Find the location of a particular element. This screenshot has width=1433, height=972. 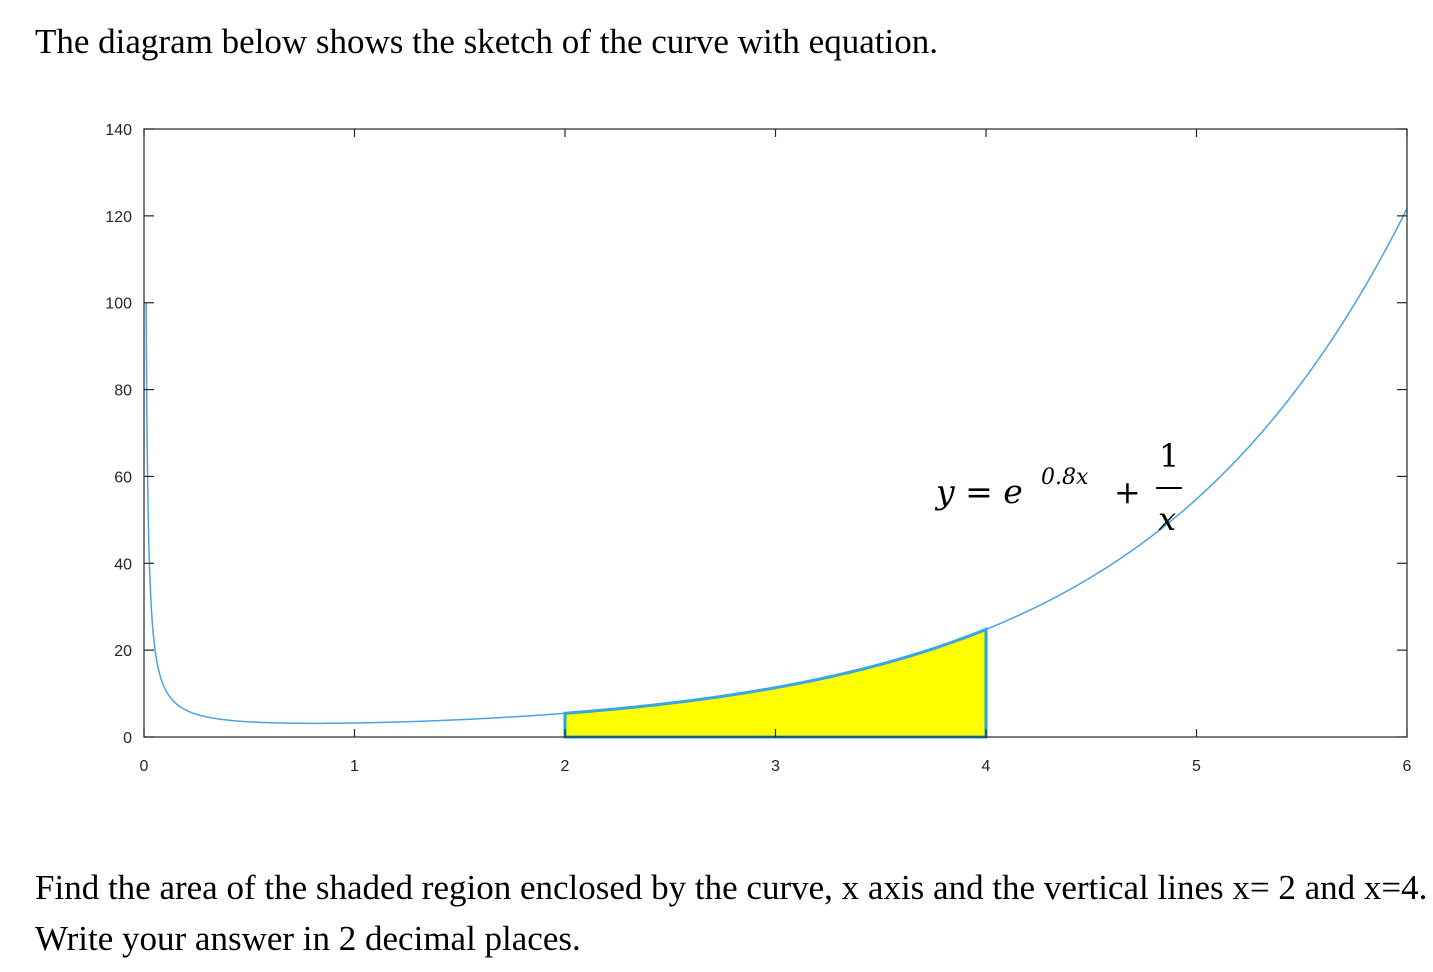

equation-lhs: y = e is located at coordinates (978, 491).